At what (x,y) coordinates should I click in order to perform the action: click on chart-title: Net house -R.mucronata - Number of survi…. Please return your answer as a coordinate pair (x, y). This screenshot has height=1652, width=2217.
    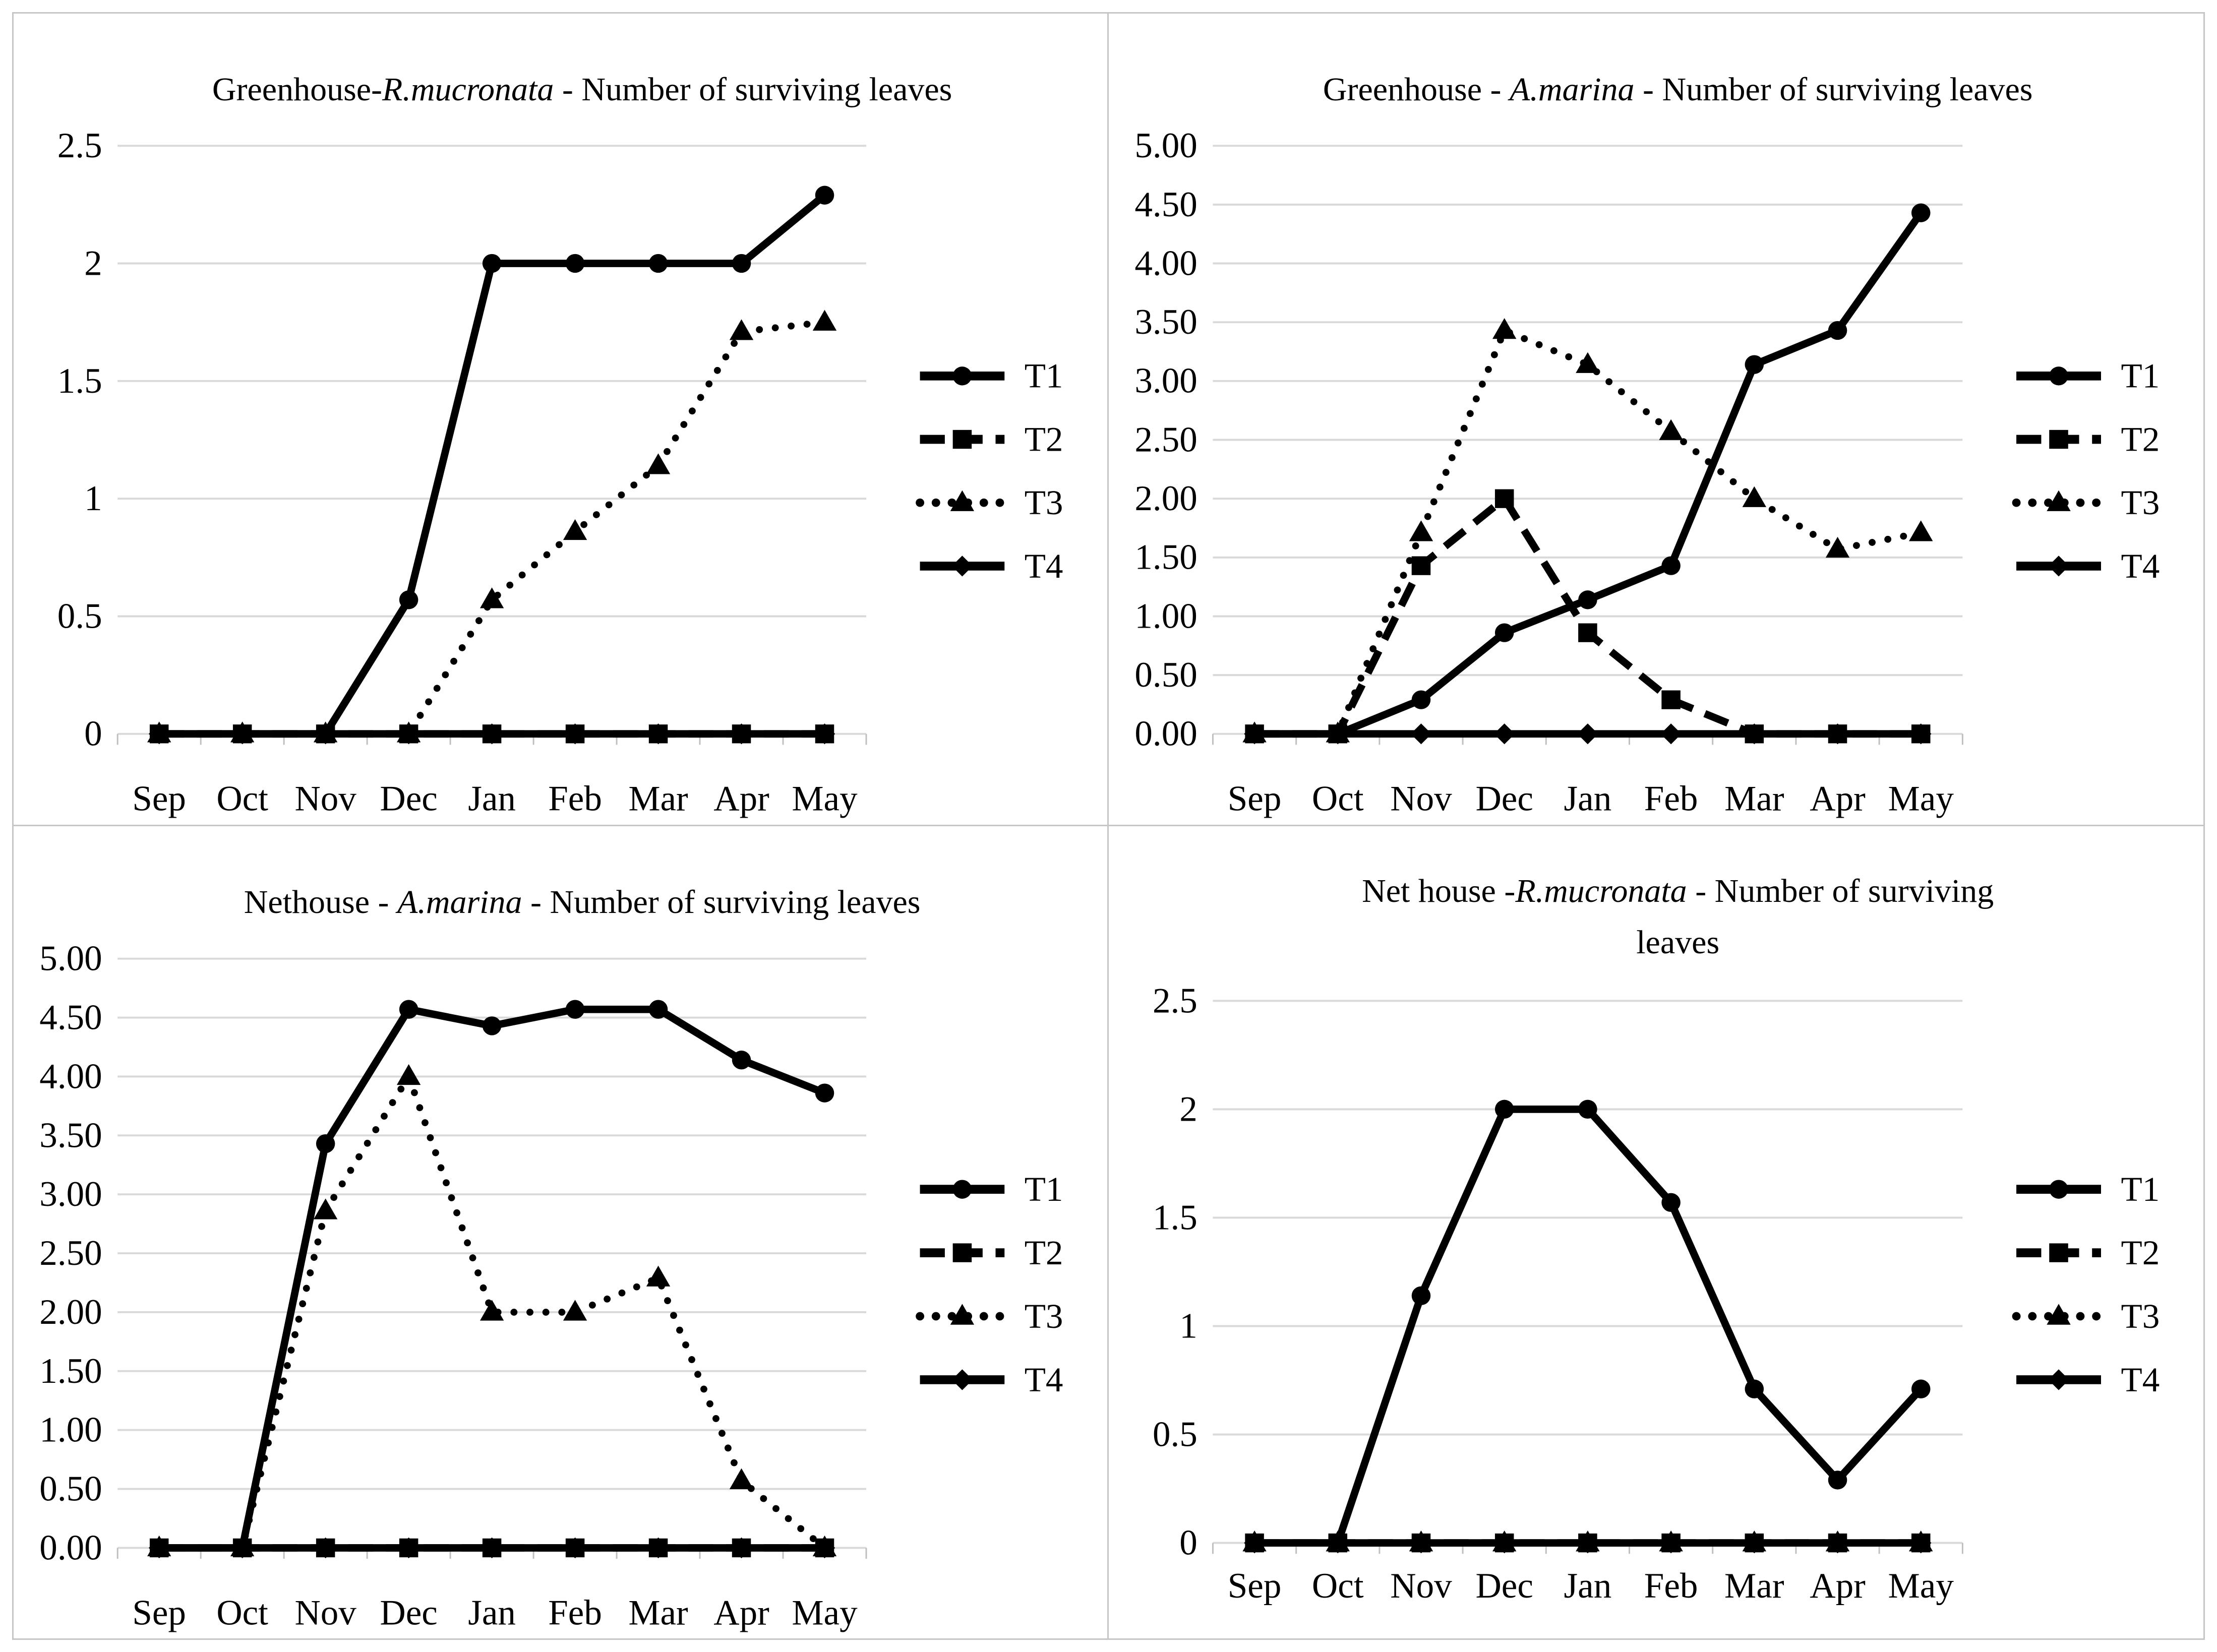
    Looking at the image, I should click on (1667, 918).